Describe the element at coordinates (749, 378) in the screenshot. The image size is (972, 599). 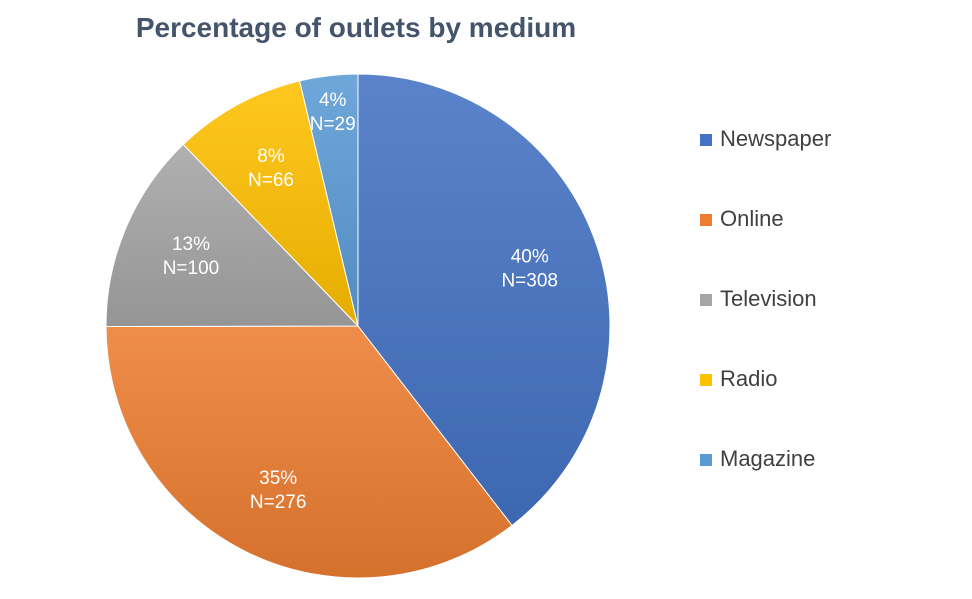
I see `legend-label-radio: Radio` at that location.